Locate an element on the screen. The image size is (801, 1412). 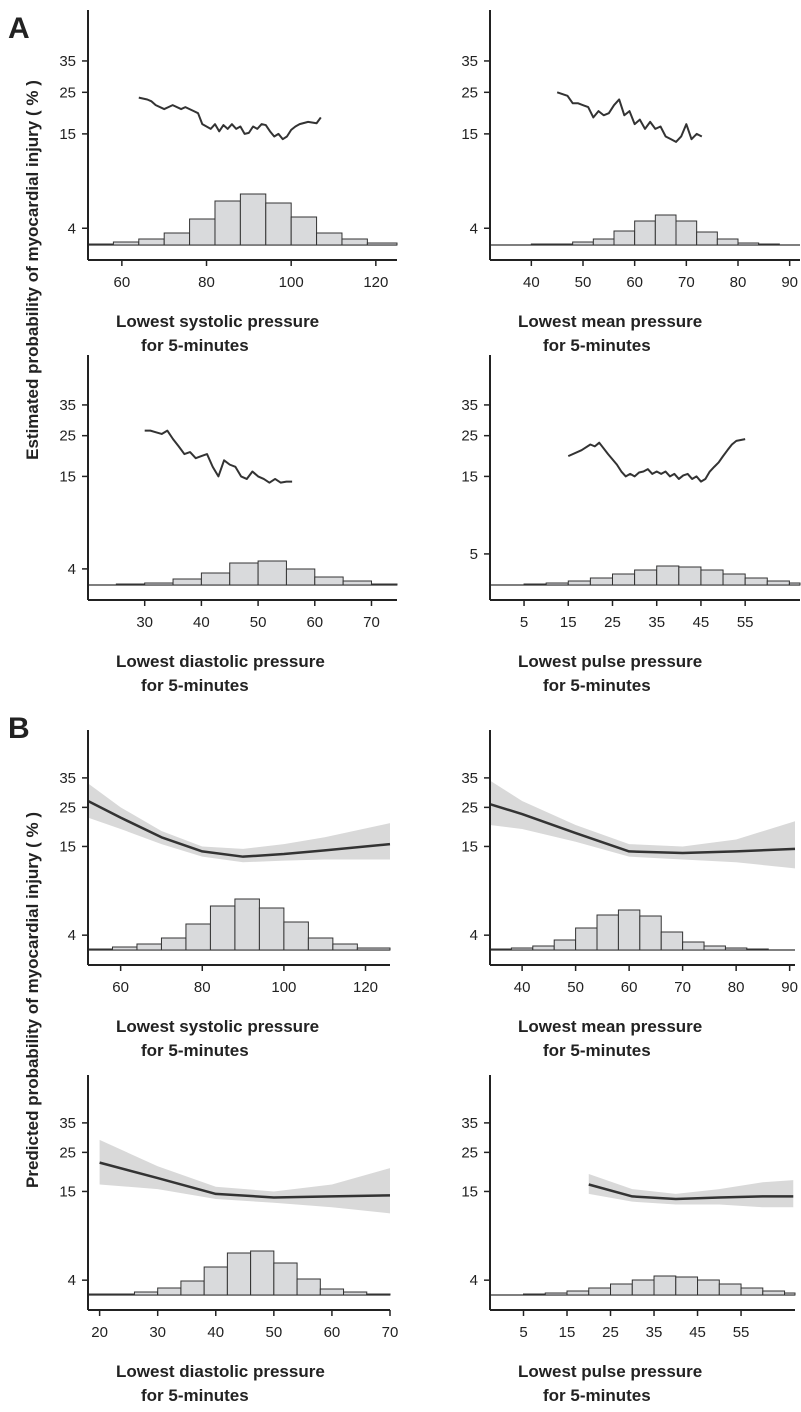
x-axis-label: Lowest mean pressure is located at coordinates (610, 321).